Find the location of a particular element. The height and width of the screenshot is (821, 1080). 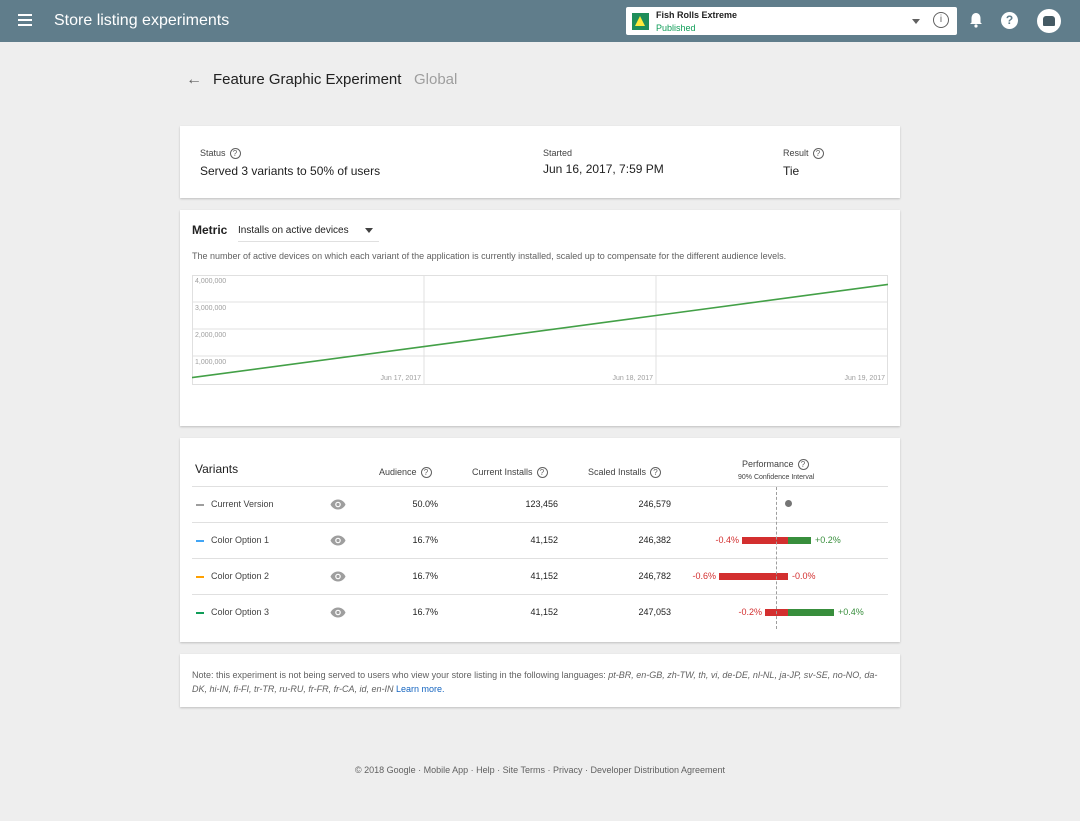

performance-low-label: -0.6% is located at coordinates (704, 576).